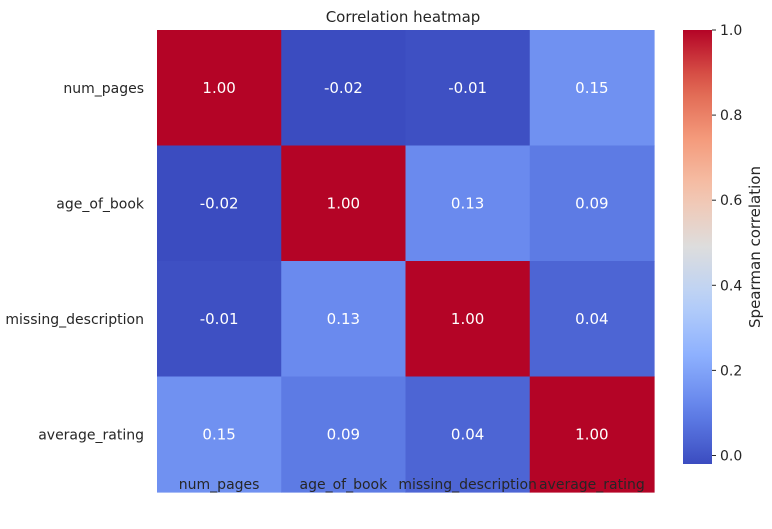 This screenshot has height=529, width=772. I want to click on colorbar-gradient, so click(697, 247).